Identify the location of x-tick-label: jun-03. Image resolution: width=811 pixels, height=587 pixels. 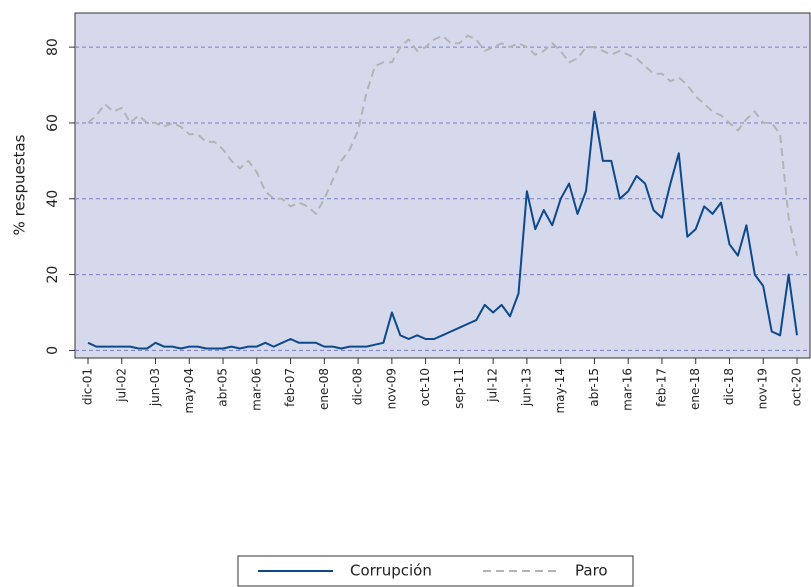
(155, 387).